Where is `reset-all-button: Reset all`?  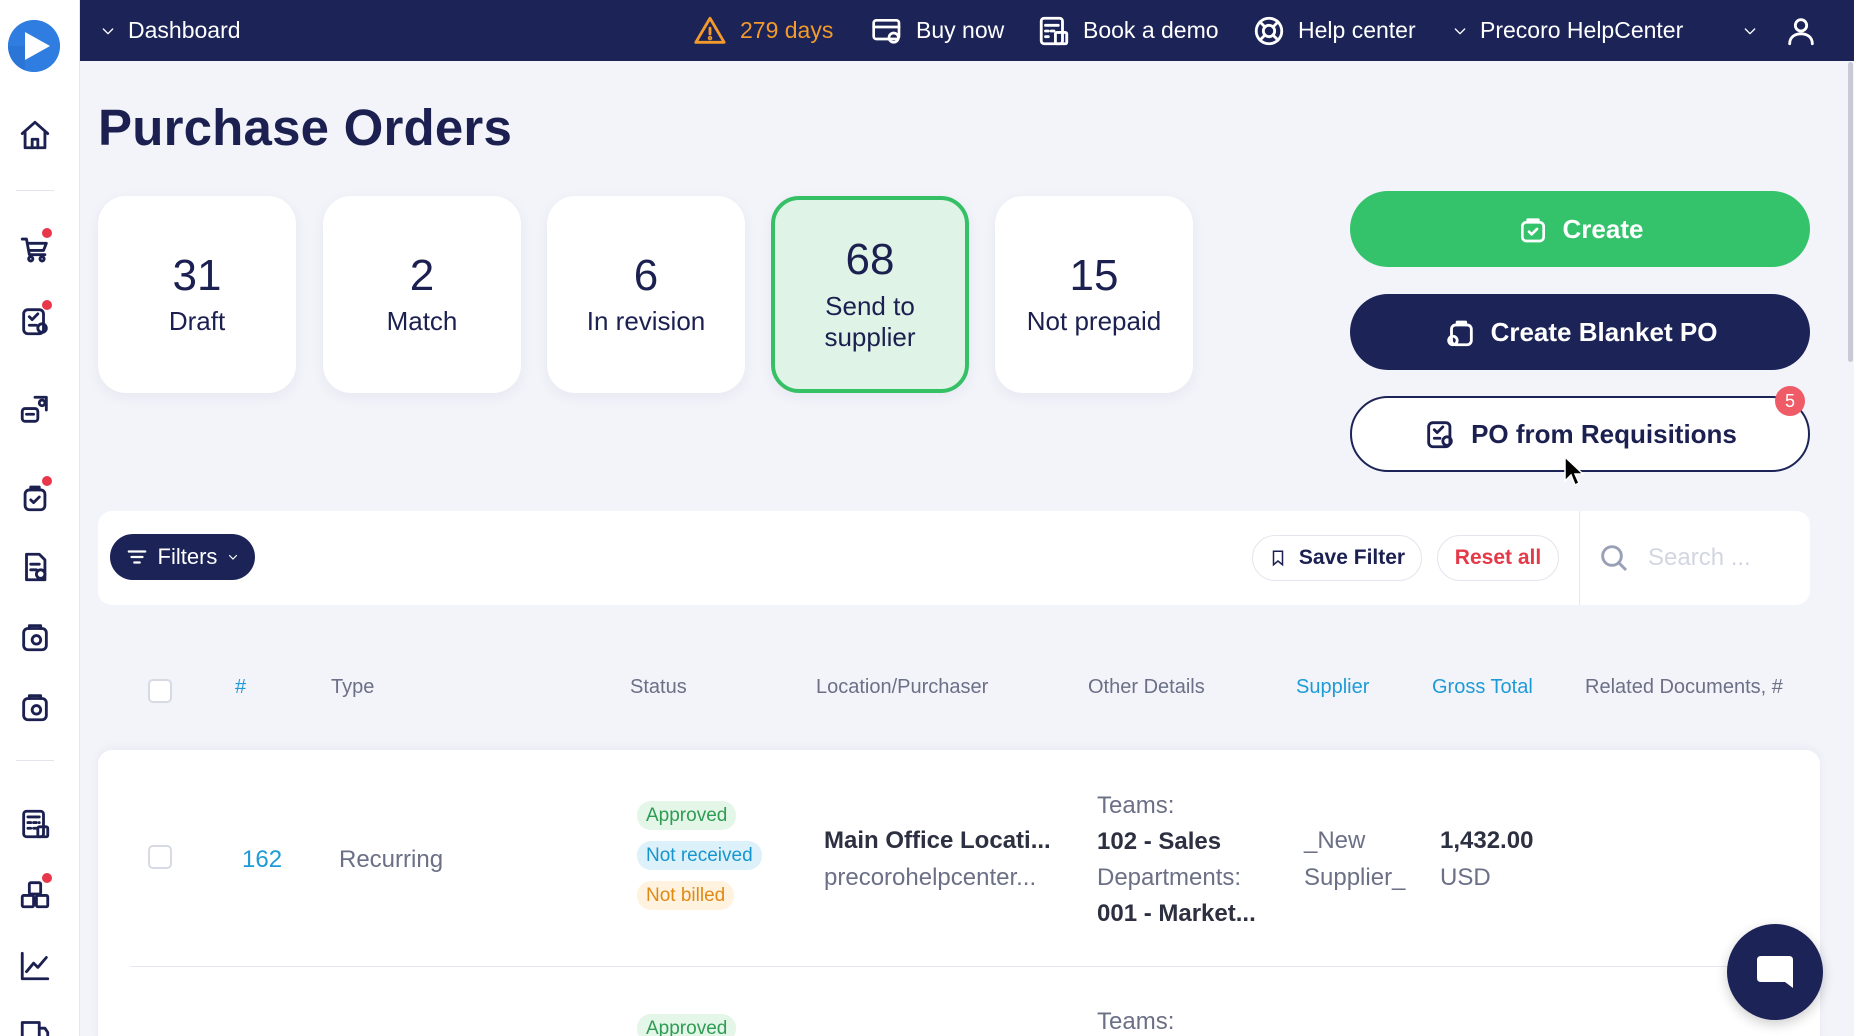 reset-all-button: Reset all is located at coordinates (1498, 558).